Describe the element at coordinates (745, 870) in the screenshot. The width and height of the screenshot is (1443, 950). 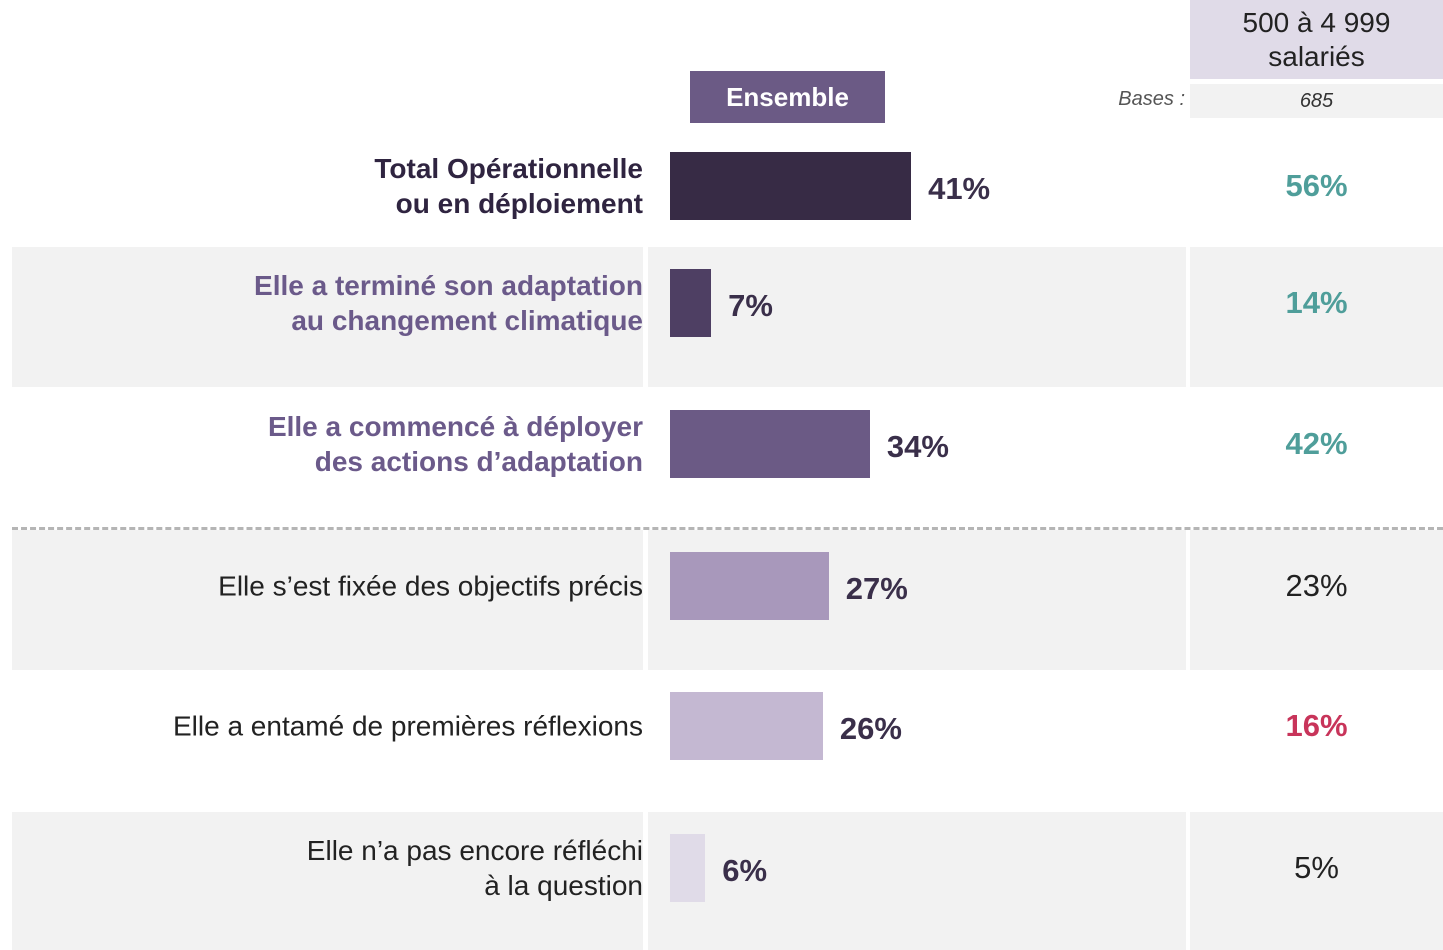
I see `value-label: 6%` at that location.